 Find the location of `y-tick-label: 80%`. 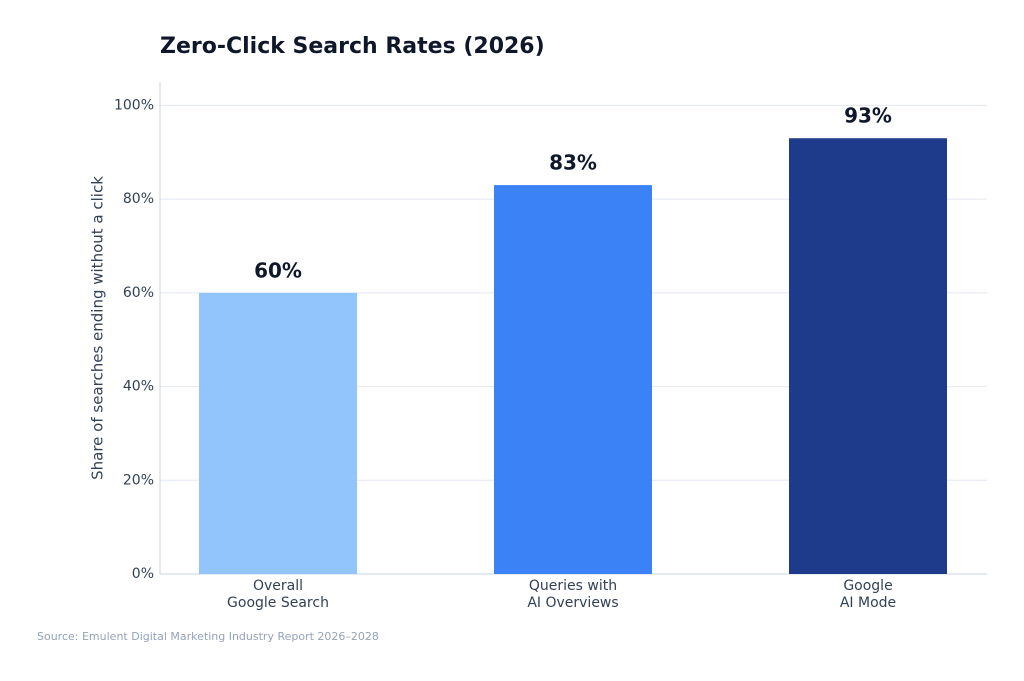

y-tick-label: 80% is located at coordinates (138, 199).